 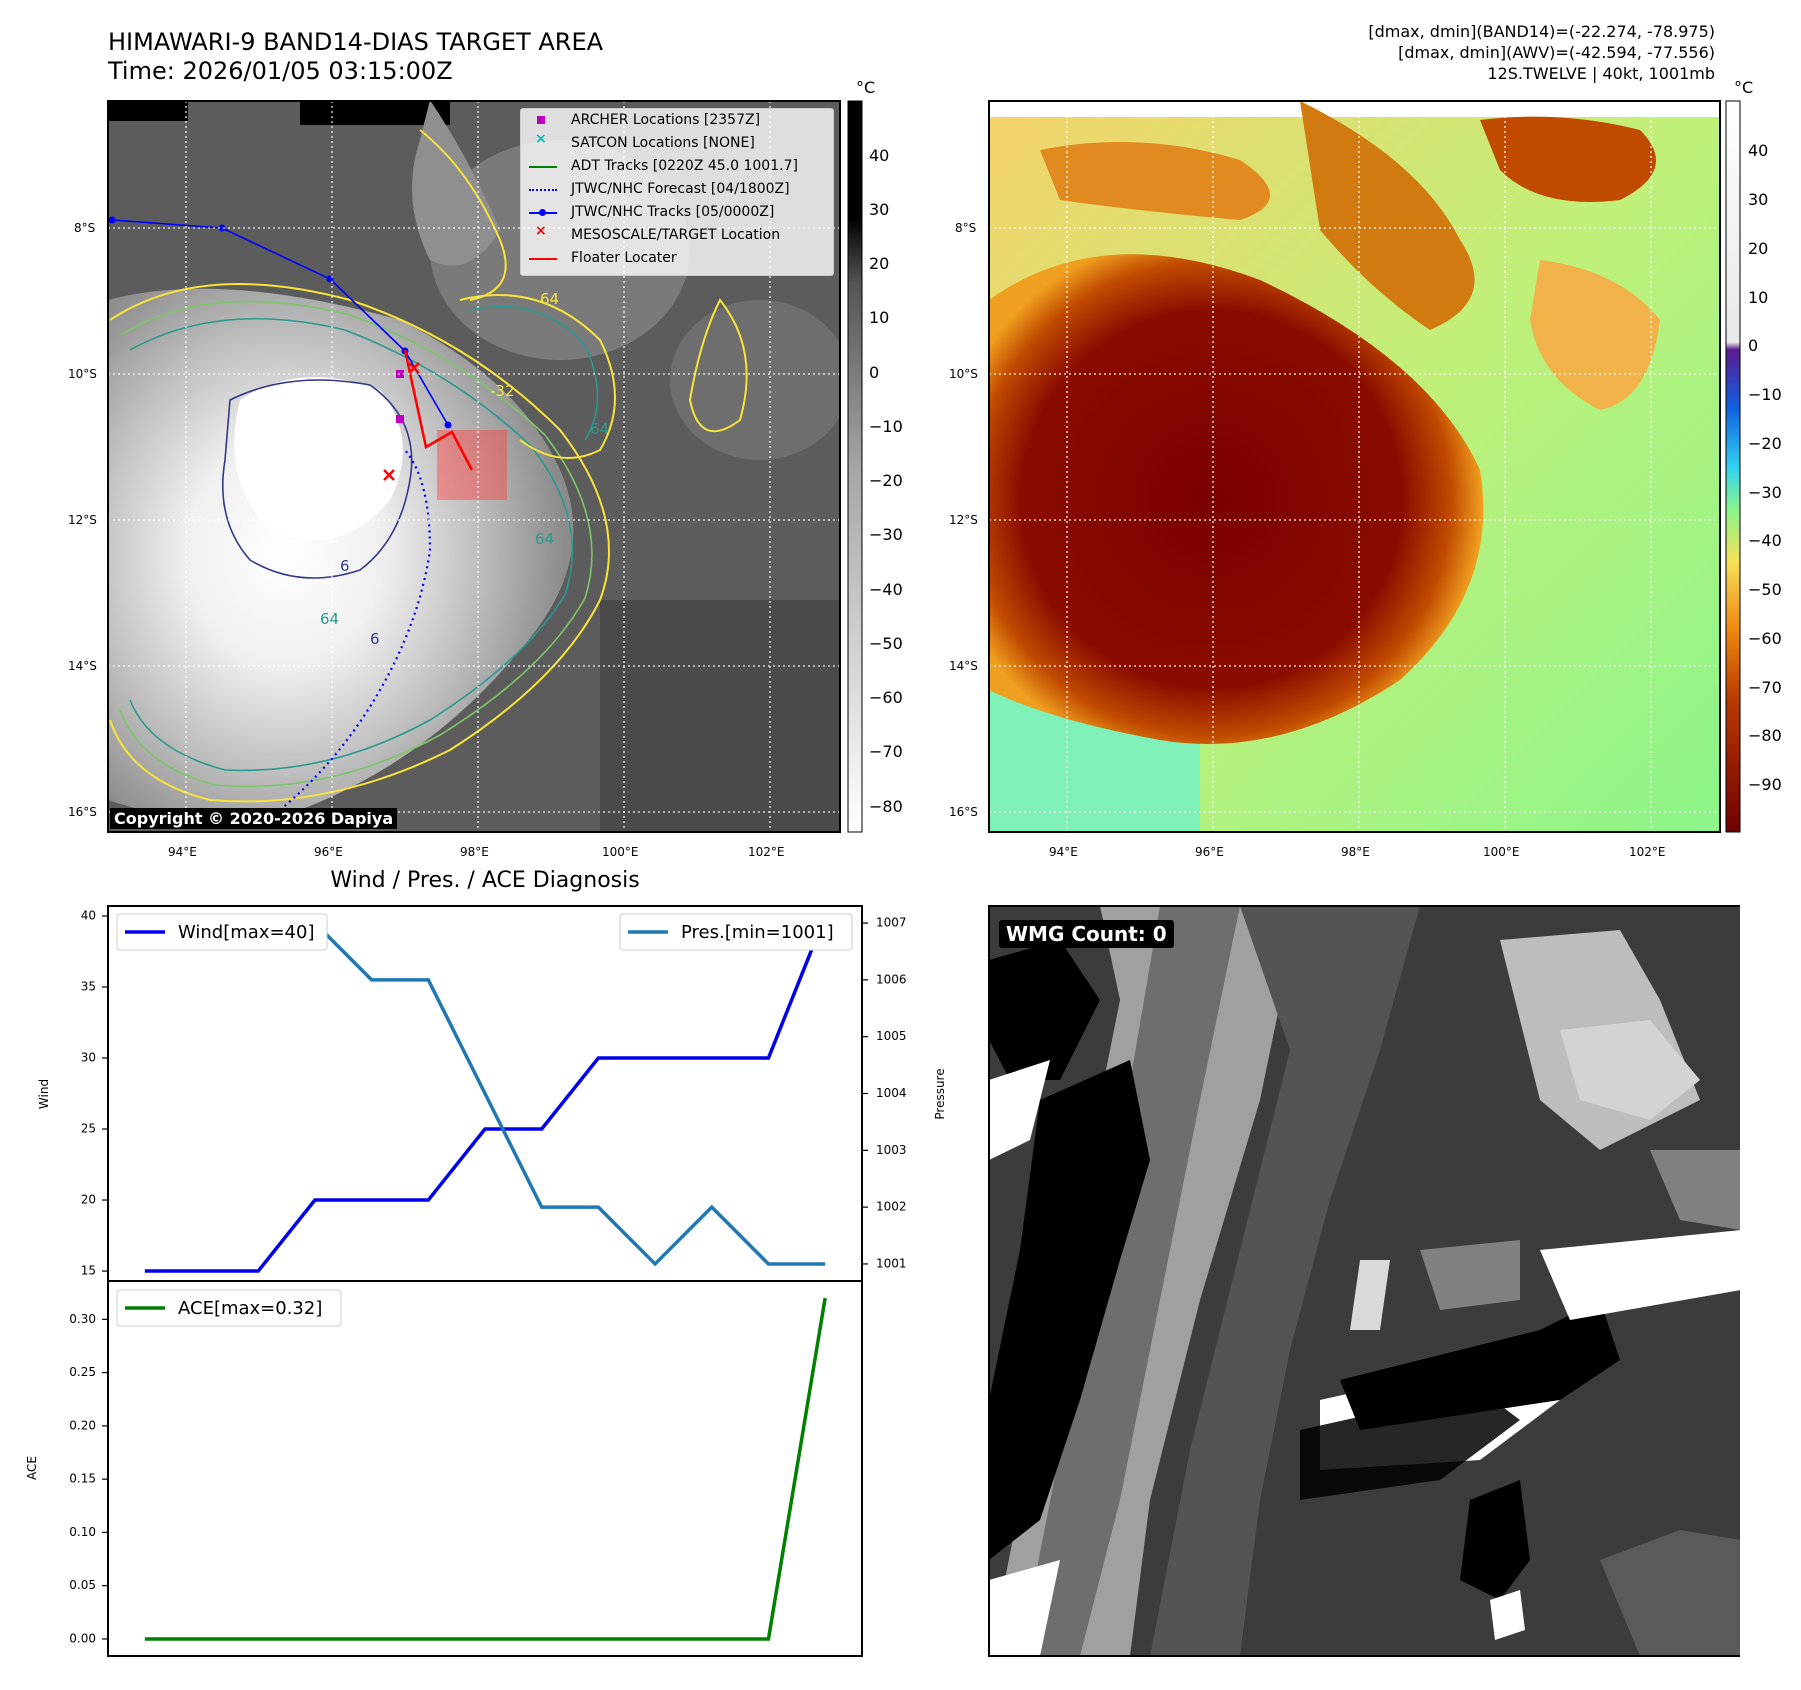 What do you see at coordinates (1086, 934) in the screenshot?
I see `wmg-count-label: WMG Count: 0` at bounding box center [1086, 934].